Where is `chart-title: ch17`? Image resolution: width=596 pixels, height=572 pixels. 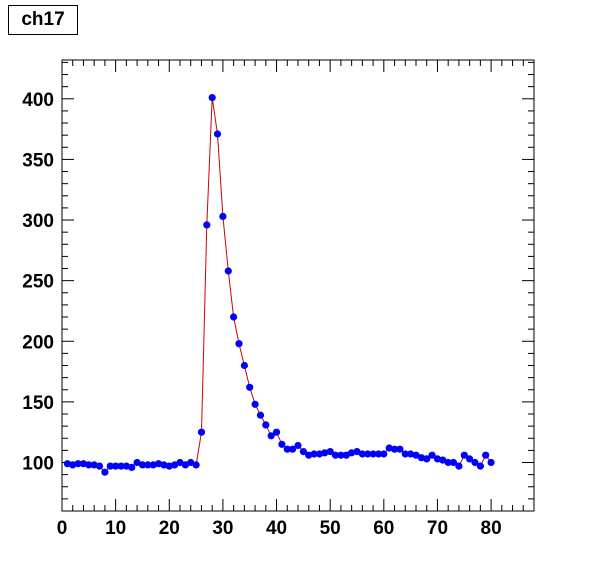
chart-title: ch17 is located at coordinates (43, 20).